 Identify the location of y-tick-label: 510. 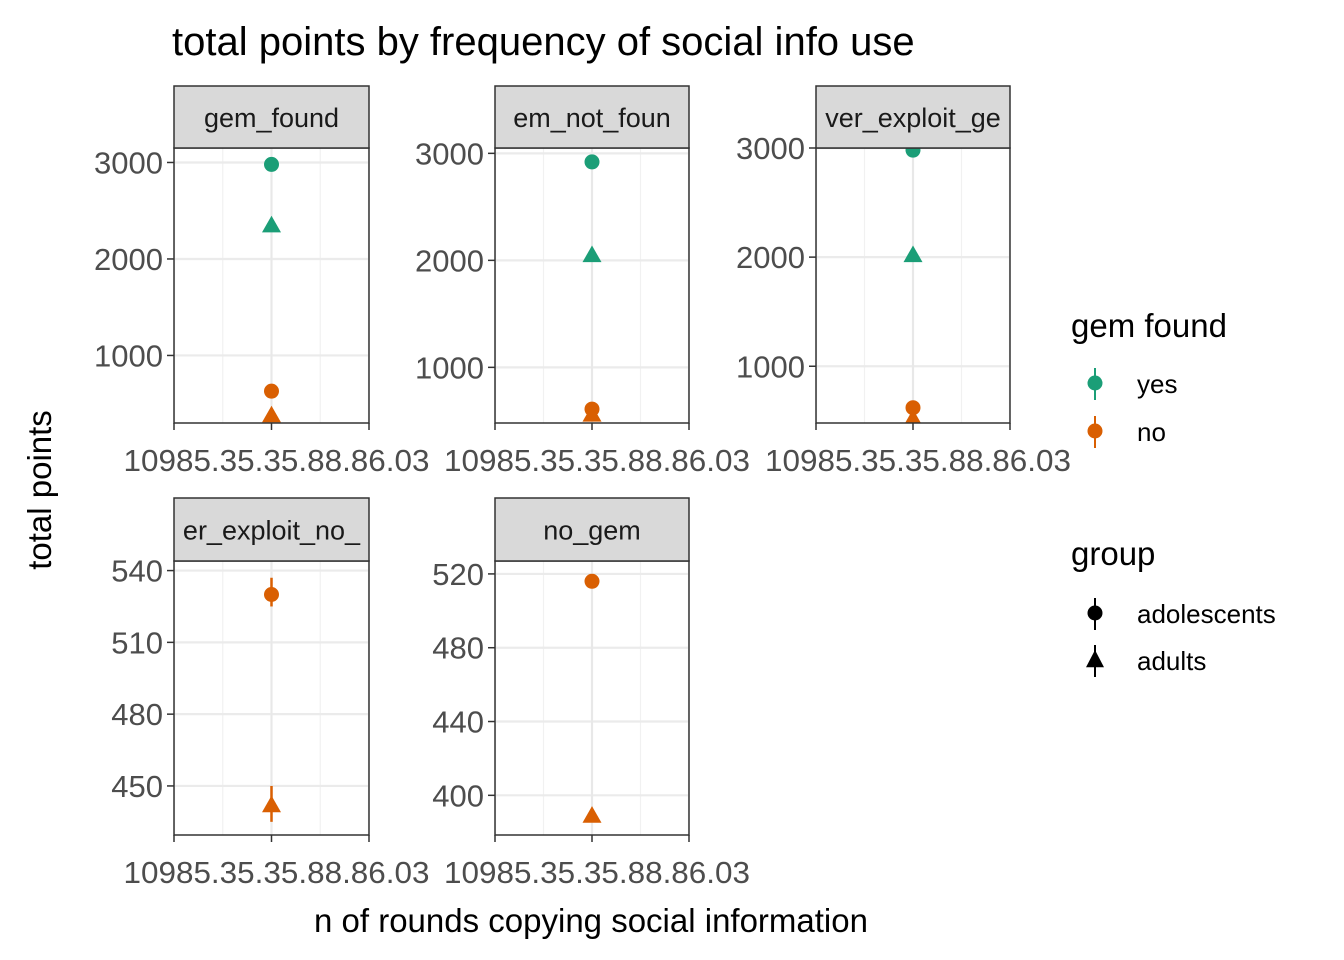
(137, 642).